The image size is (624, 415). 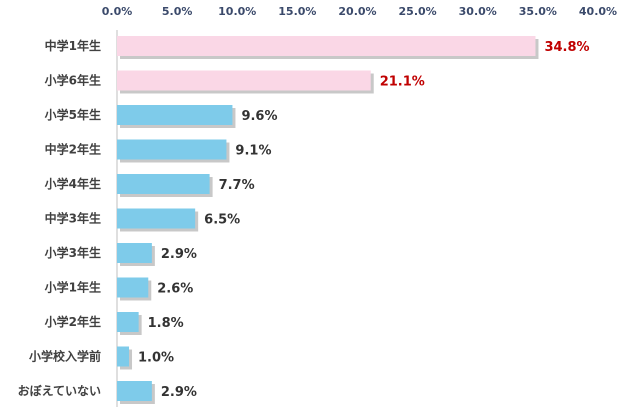 What do you see at coordinates (73, 45) in the screenshot?
I see `category-label: 中学1年生` at bounding box center [73, 45].